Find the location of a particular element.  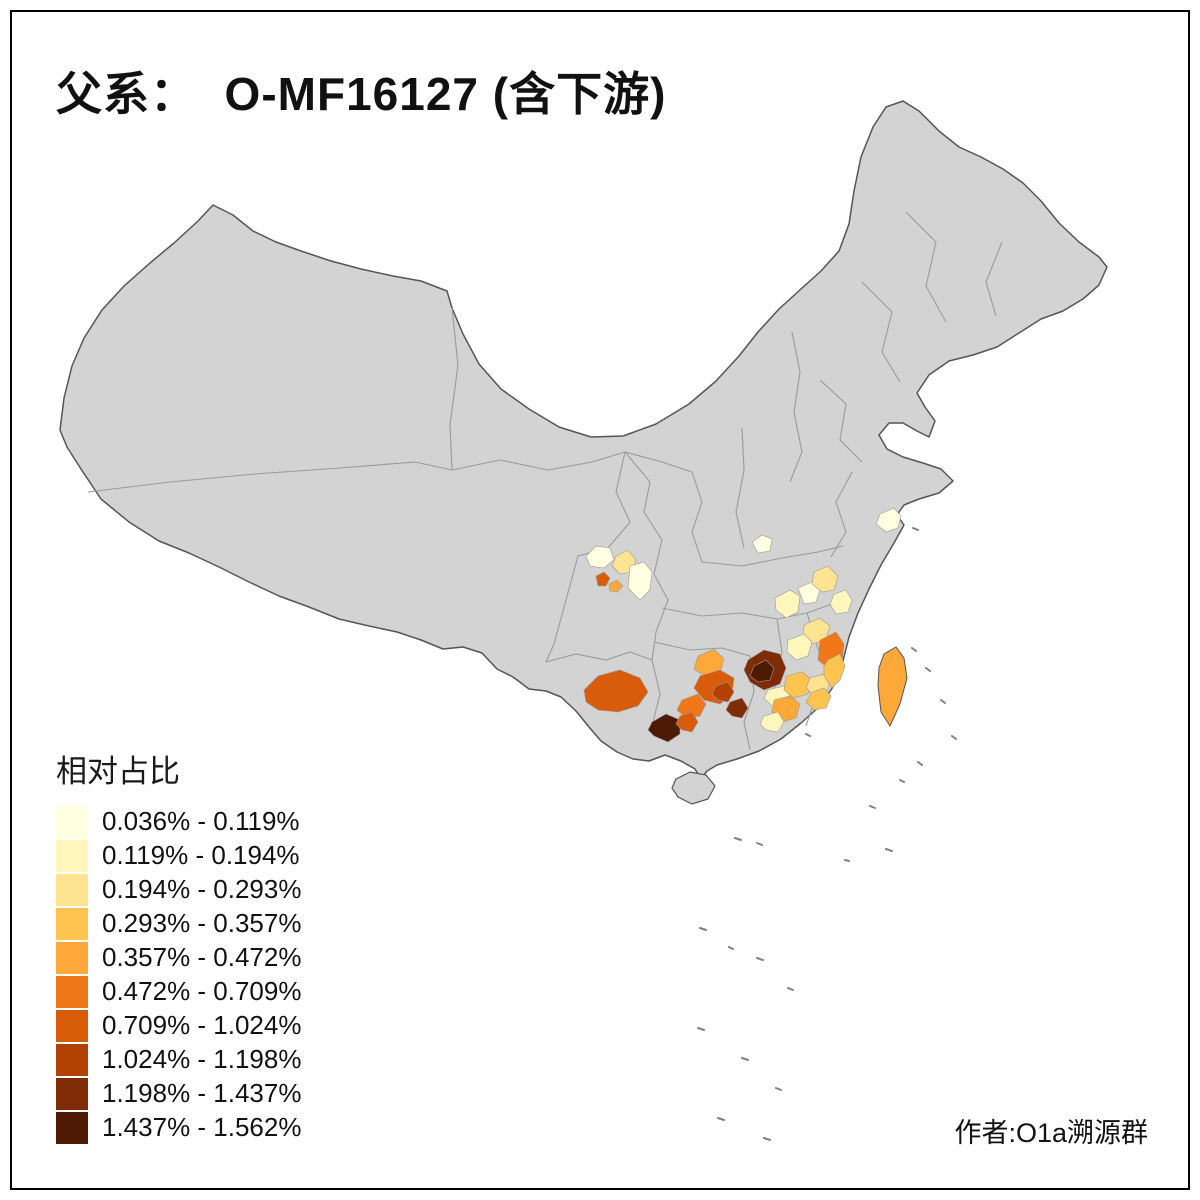

legend-label: 1.437% - 1.562% is located at coordinates (202, 1127).